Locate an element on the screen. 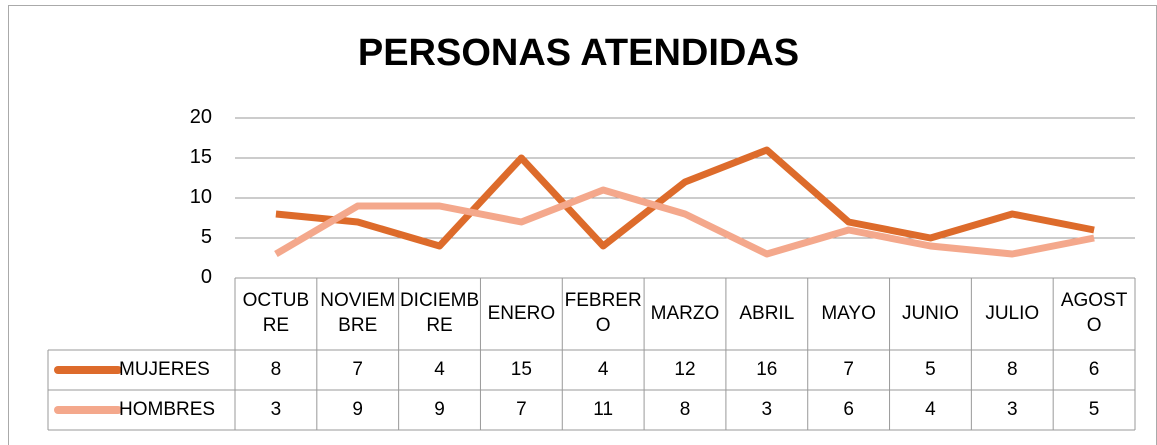 The image size is (1157, 445). legend-label: HOMBRES is located at coordinates (167, 409).